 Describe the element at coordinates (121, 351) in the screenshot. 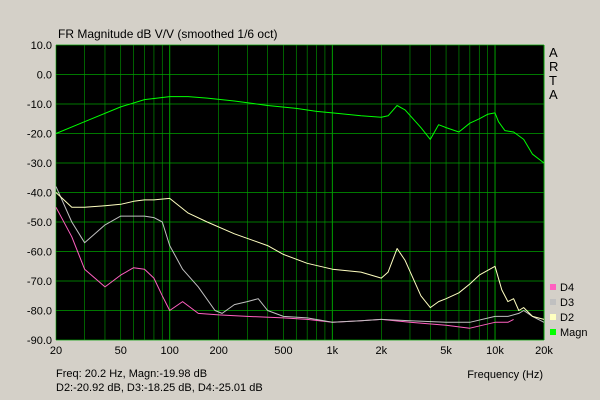

I see `x-tick-label: 50` at that location.